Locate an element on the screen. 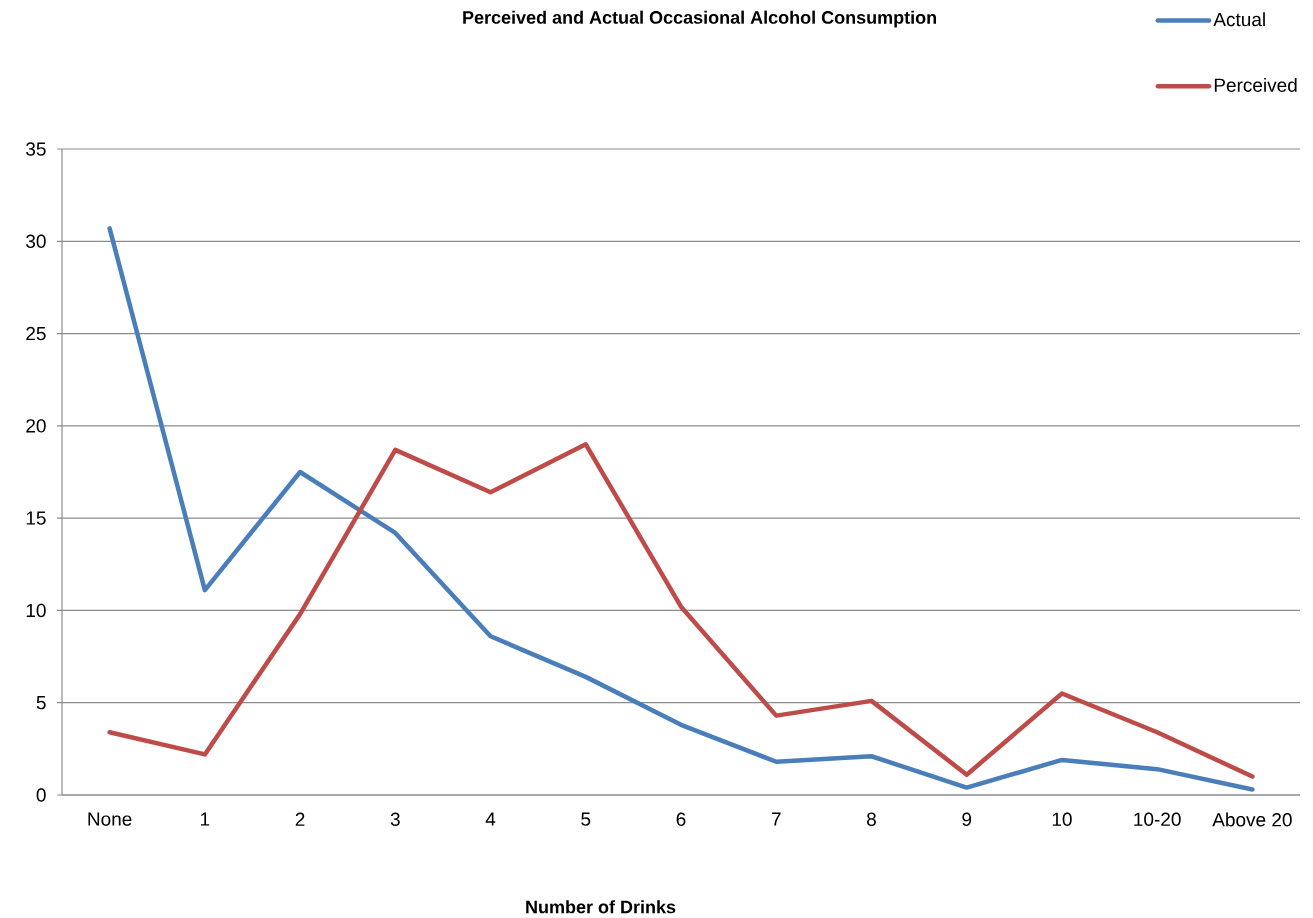 The height and width of the screenshot is (918, 1313). y-tick-label: 20 is located at coordinates (36, 426).